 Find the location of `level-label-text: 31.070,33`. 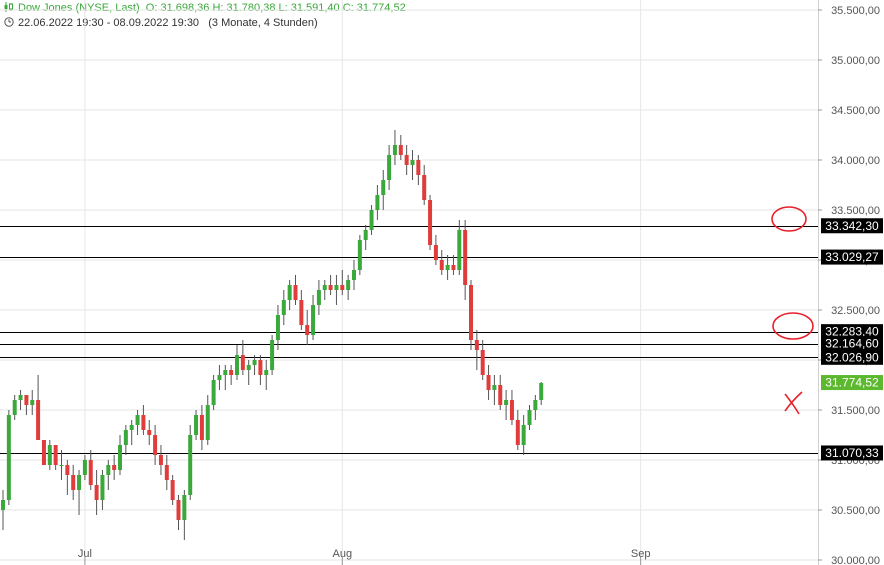

level-label-text: 31.070,33 is located at coordinates (852, 453).